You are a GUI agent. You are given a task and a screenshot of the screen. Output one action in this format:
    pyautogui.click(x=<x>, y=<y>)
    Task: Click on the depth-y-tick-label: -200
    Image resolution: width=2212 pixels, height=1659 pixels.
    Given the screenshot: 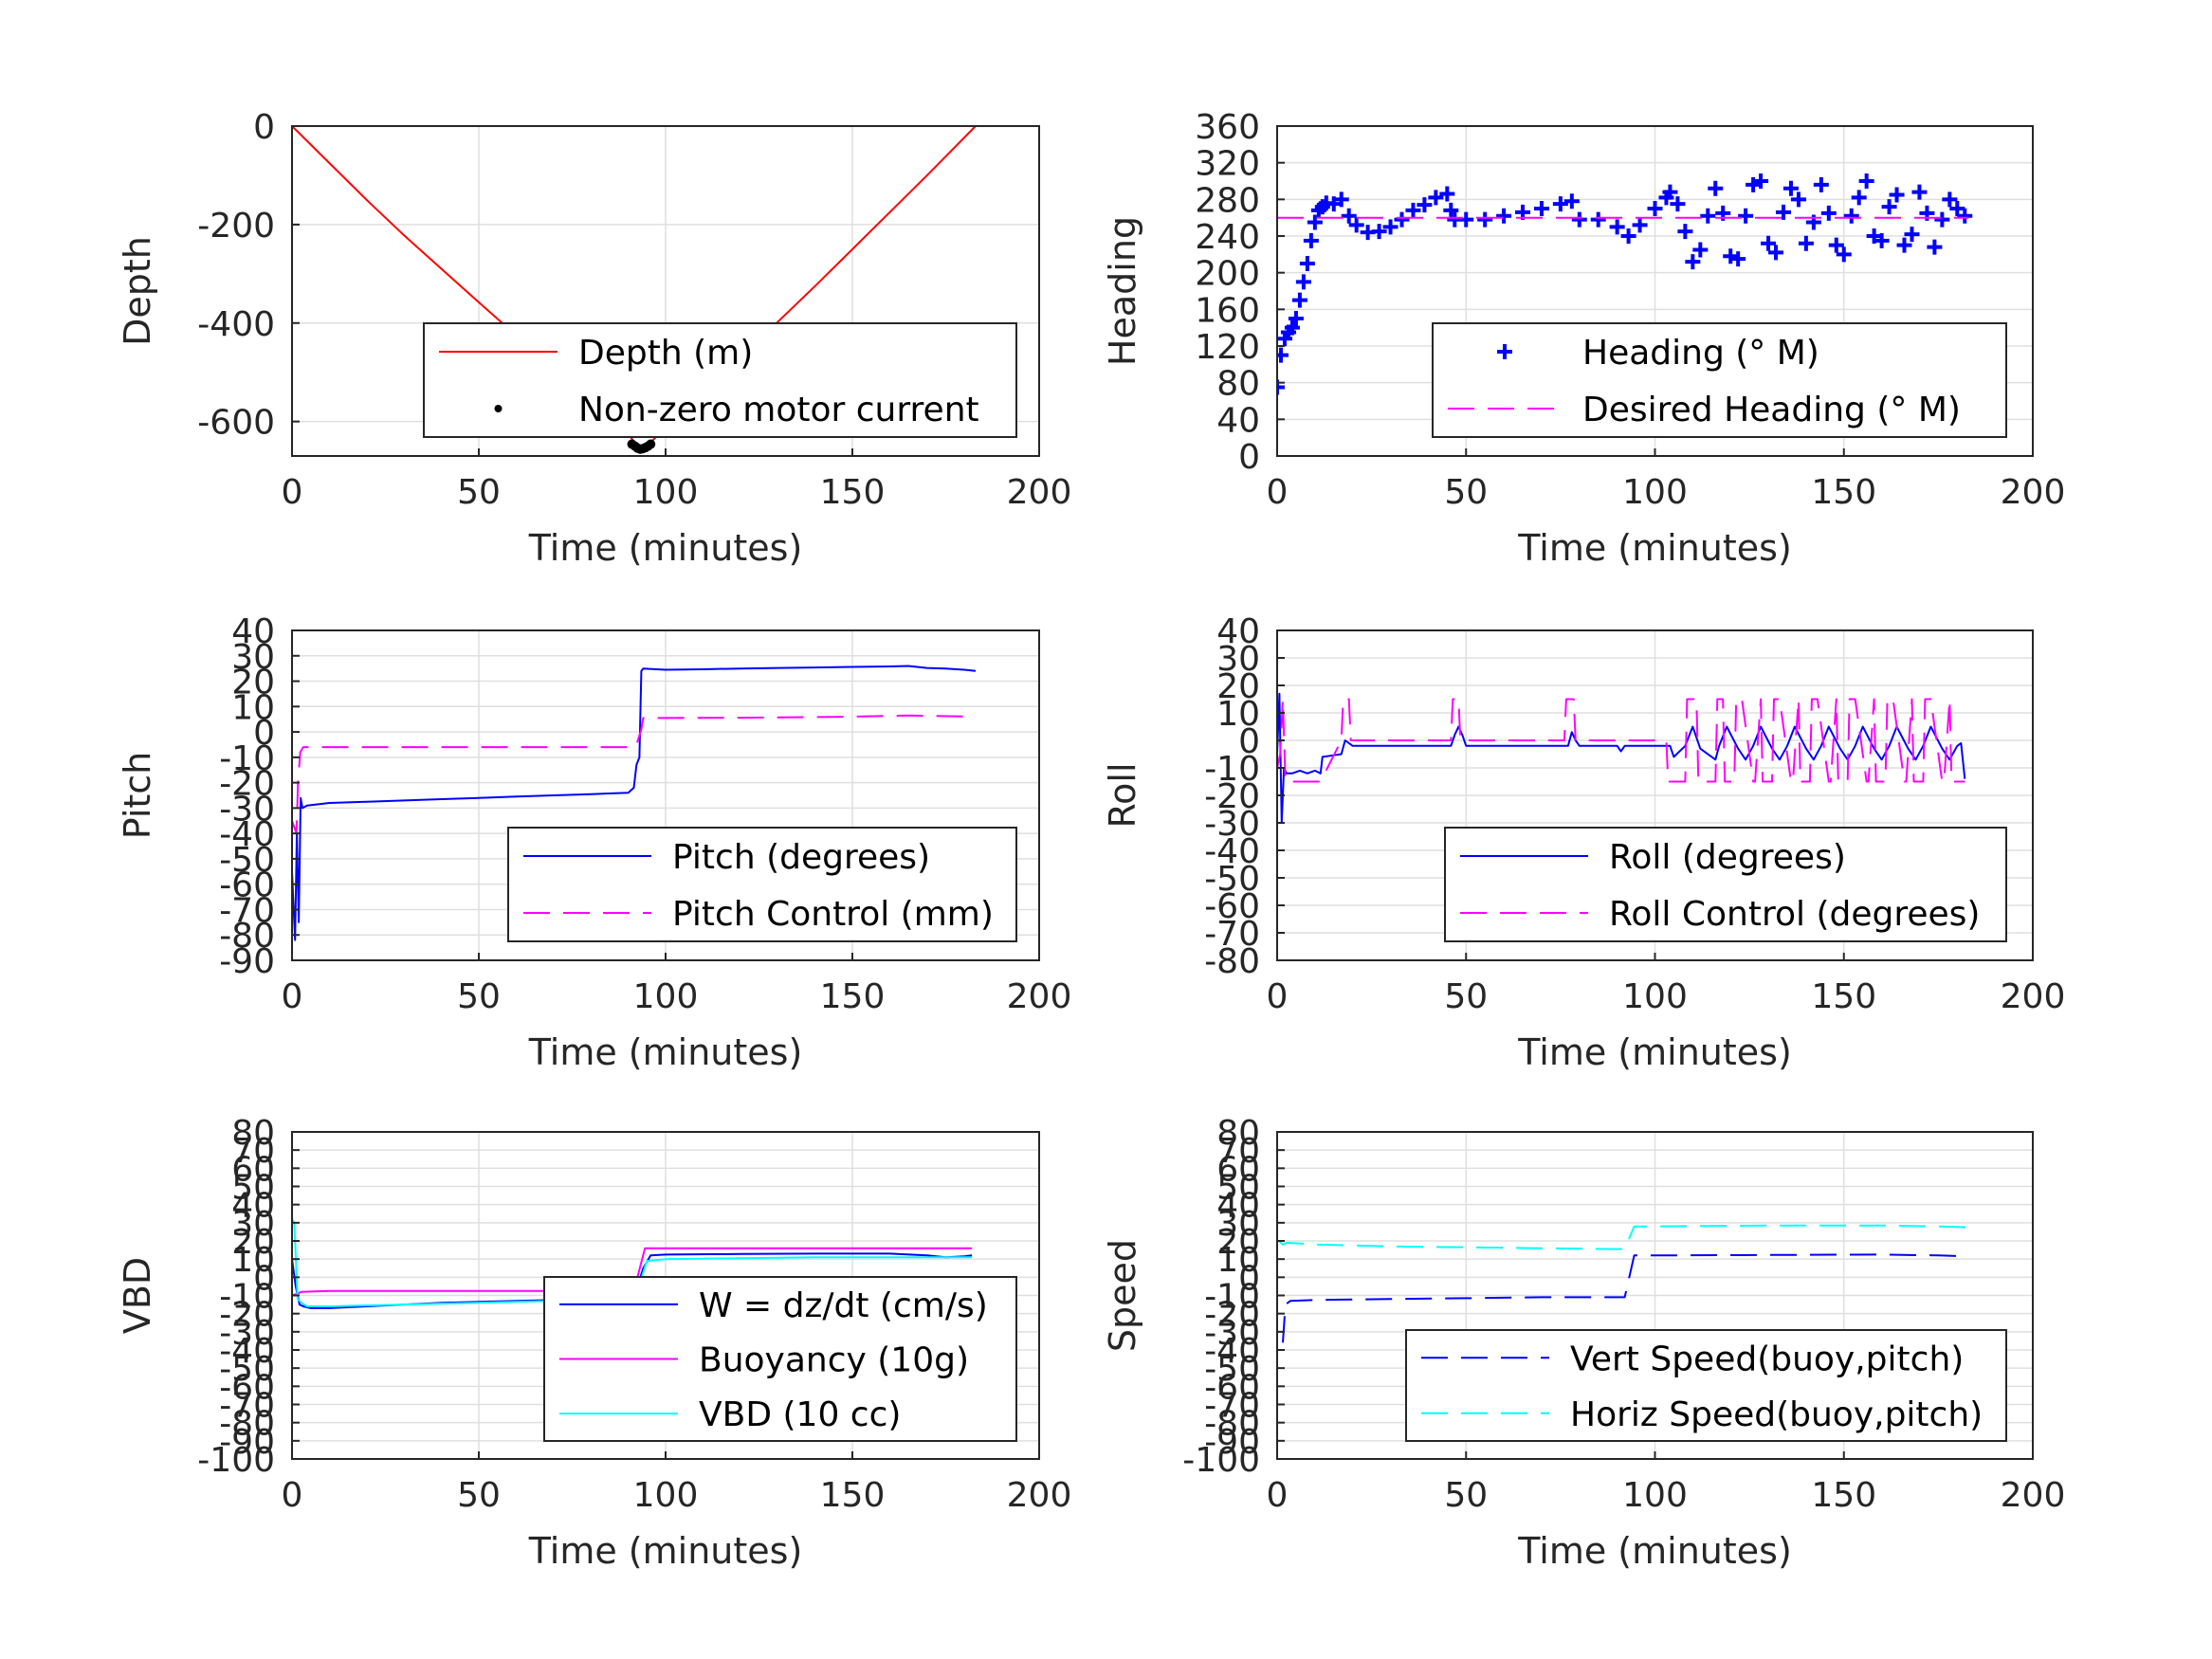 What is the action you would take?
    pyautogui.click(x=236, y=226)
    